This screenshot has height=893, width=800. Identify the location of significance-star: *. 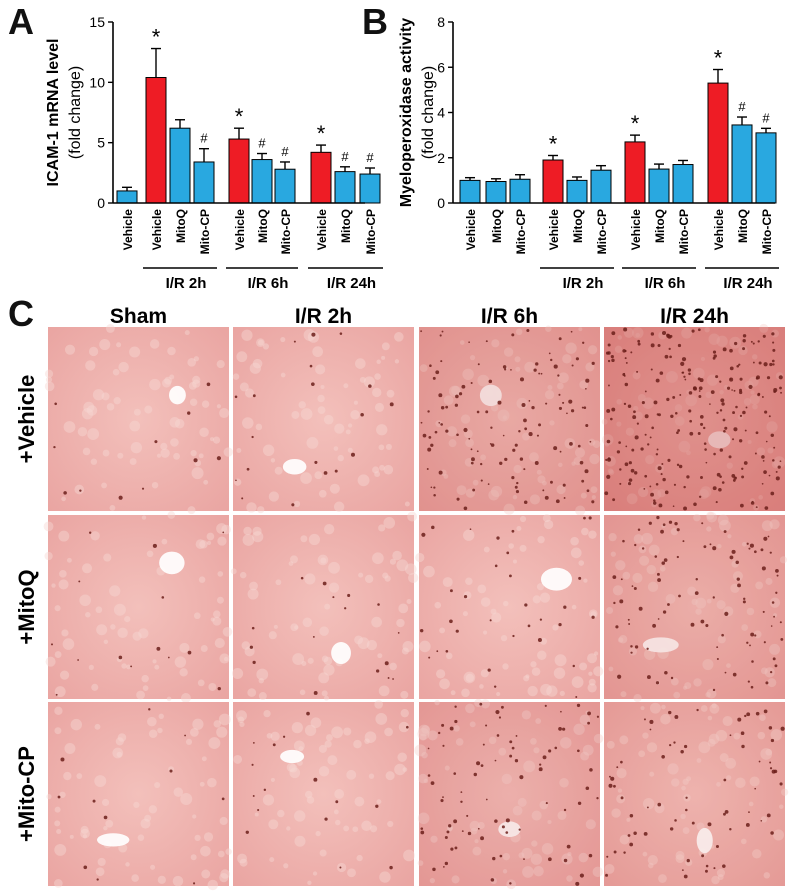
(553, 143).